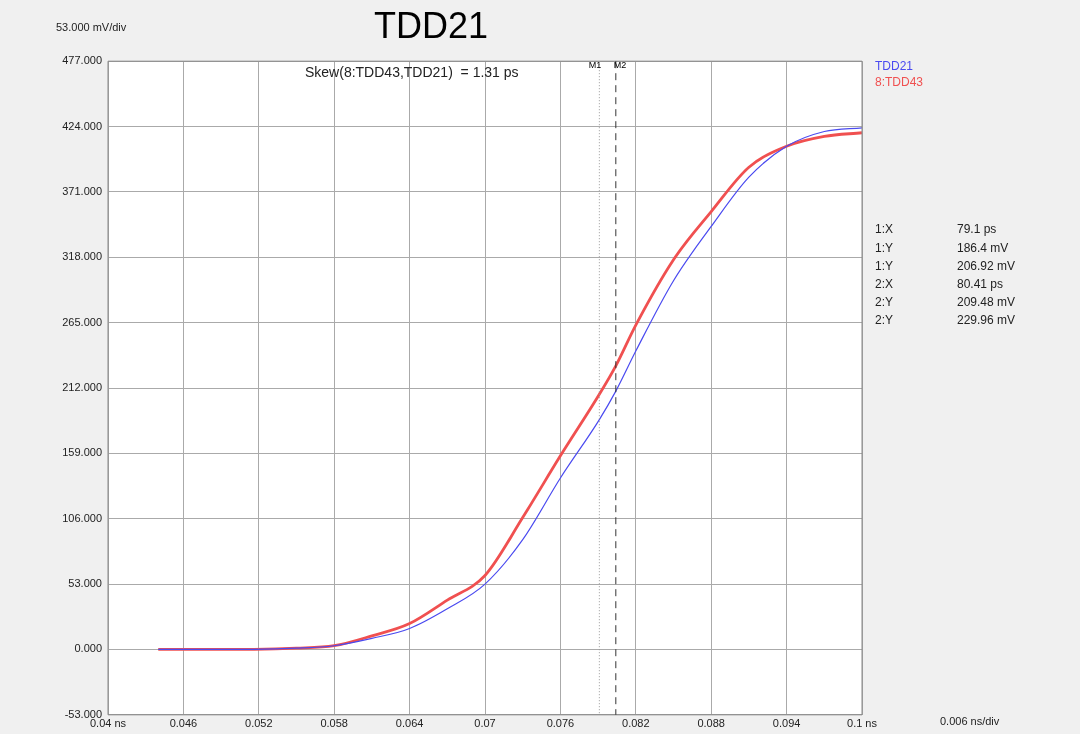 This screenshot has width=1080, height=734. What do you see at coordinates (85, 583) in the screenshot?
I see `y-tick-label: 53.000` at bounding box center [85, 583].